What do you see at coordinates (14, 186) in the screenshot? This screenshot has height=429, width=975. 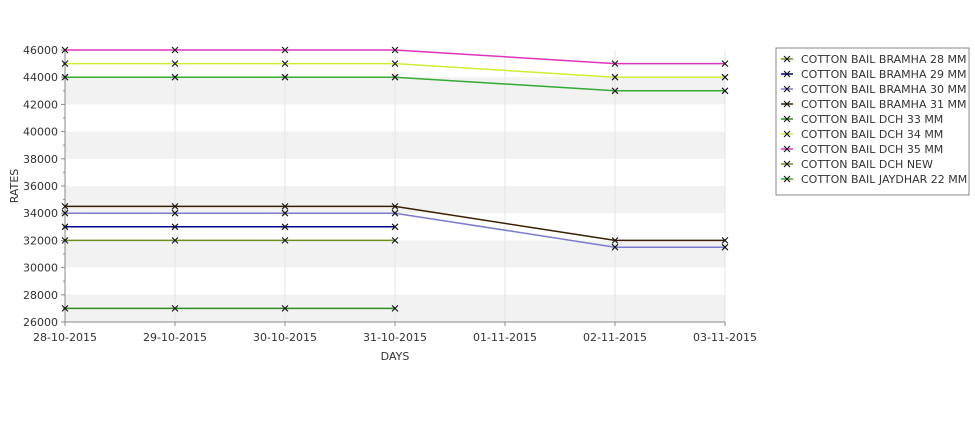 I see `y-axis-title: RATES` at bounding box center [14, 186].